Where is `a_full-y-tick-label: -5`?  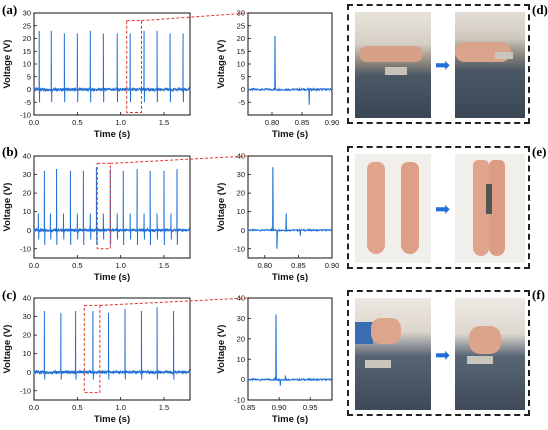
a_full-y-tick-label: -5 is located at coordinates (27, 102).